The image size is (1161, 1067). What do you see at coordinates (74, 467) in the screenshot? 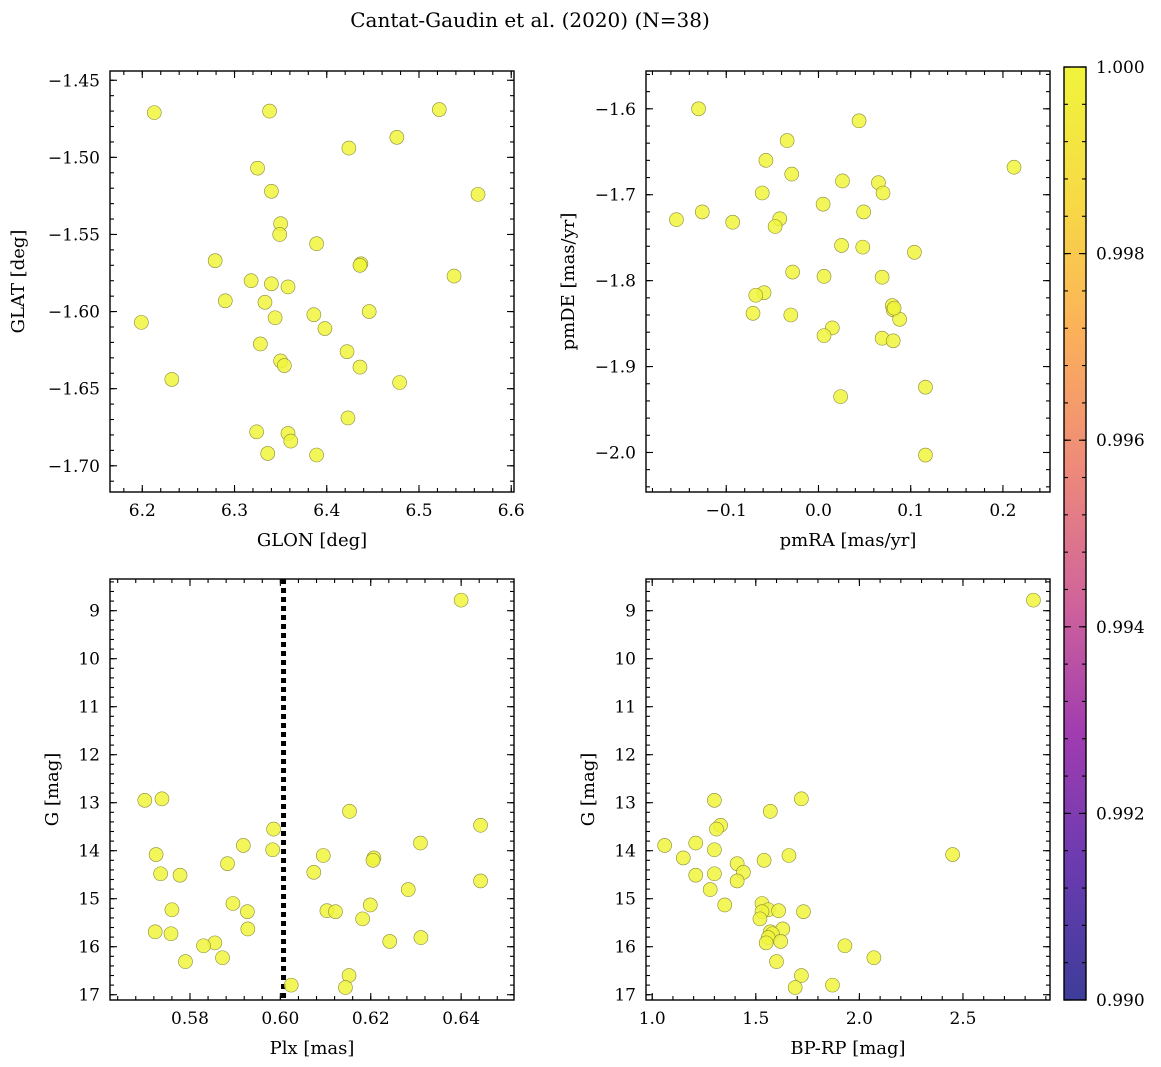
I see `y-tick-label: −1.70` at bounding box center [74, 467].